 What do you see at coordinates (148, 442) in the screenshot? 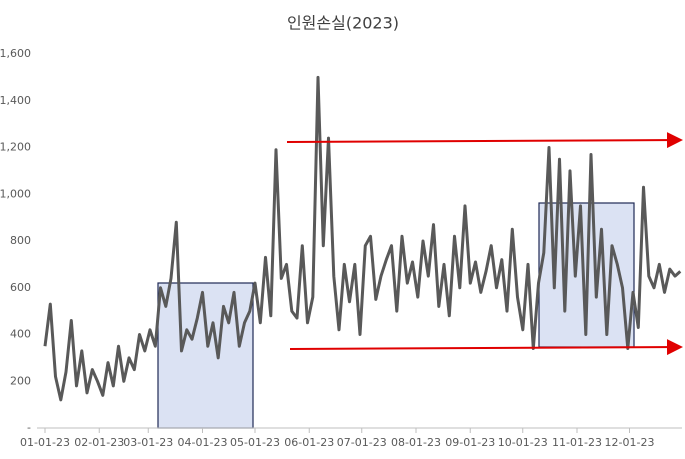
I see `x-tick-label: 03-01-23` at bounding box center [148, 442].